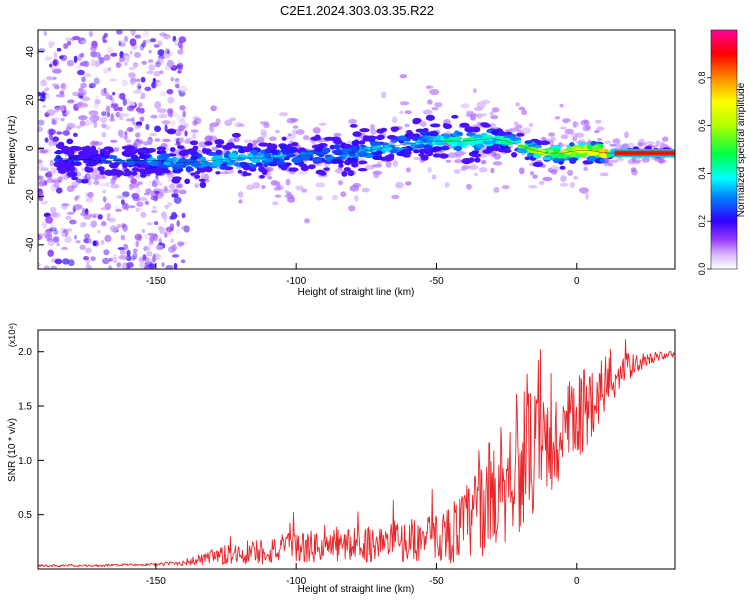  Describe the element at coordinates (25, 352) in the screenshot. I see `y-tick-label: 2.0` at that location.